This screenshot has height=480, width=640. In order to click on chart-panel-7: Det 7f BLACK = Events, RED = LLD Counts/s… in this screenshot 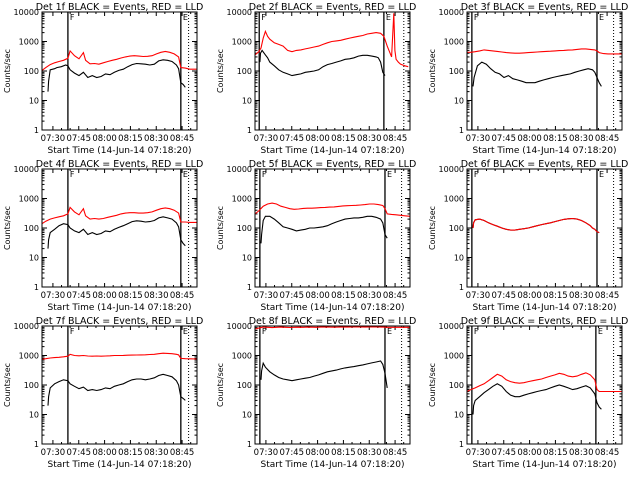, I will do `click(103, 393)`.